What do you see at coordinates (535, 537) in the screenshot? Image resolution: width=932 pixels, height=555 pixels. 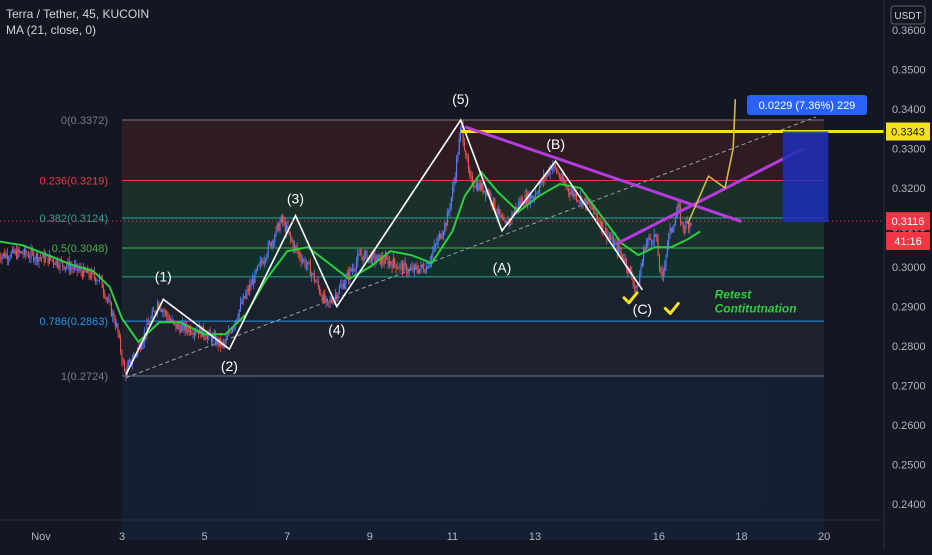 I see `x-tick-label: 13` at bounding box center [535, 537].